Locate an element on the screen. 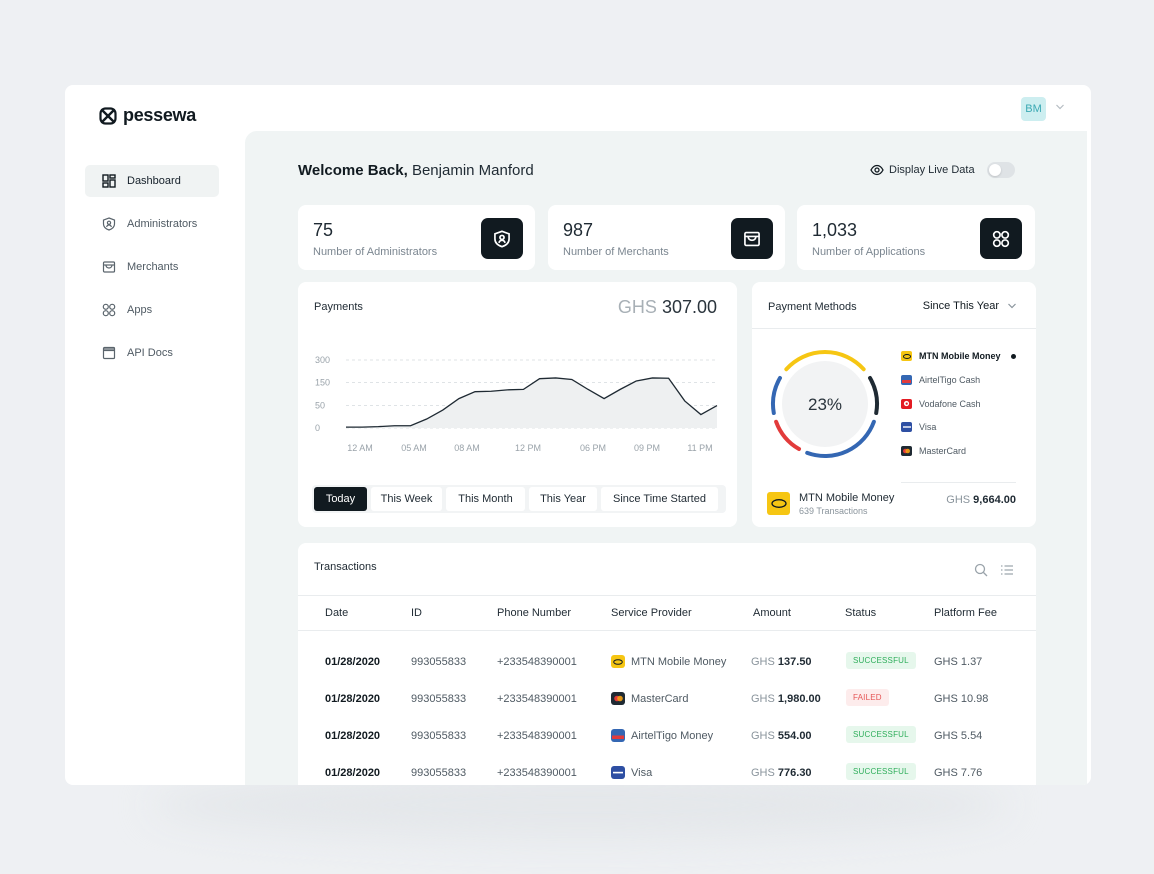 The height and width of the screenshot is (874, 1154). legend-item-vodafone: Vodafone Cash is located at coordinates (958, 404).